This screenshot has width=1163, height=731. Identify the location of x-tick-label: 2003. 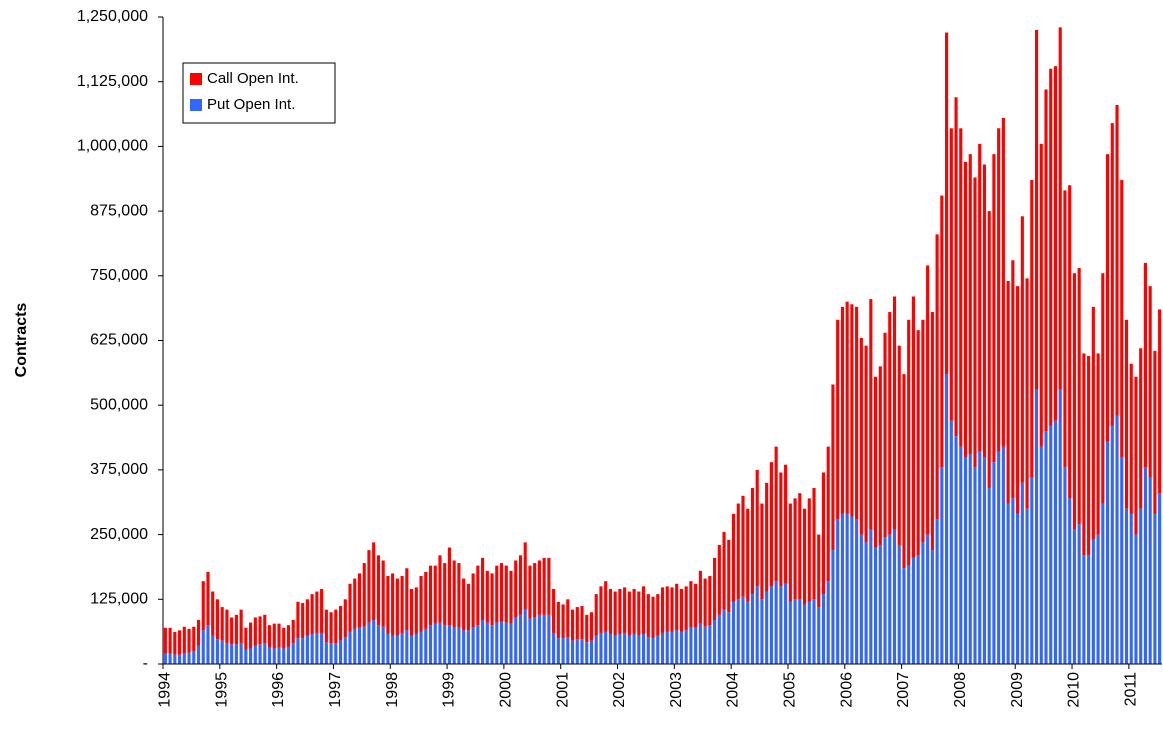
(676, 690).